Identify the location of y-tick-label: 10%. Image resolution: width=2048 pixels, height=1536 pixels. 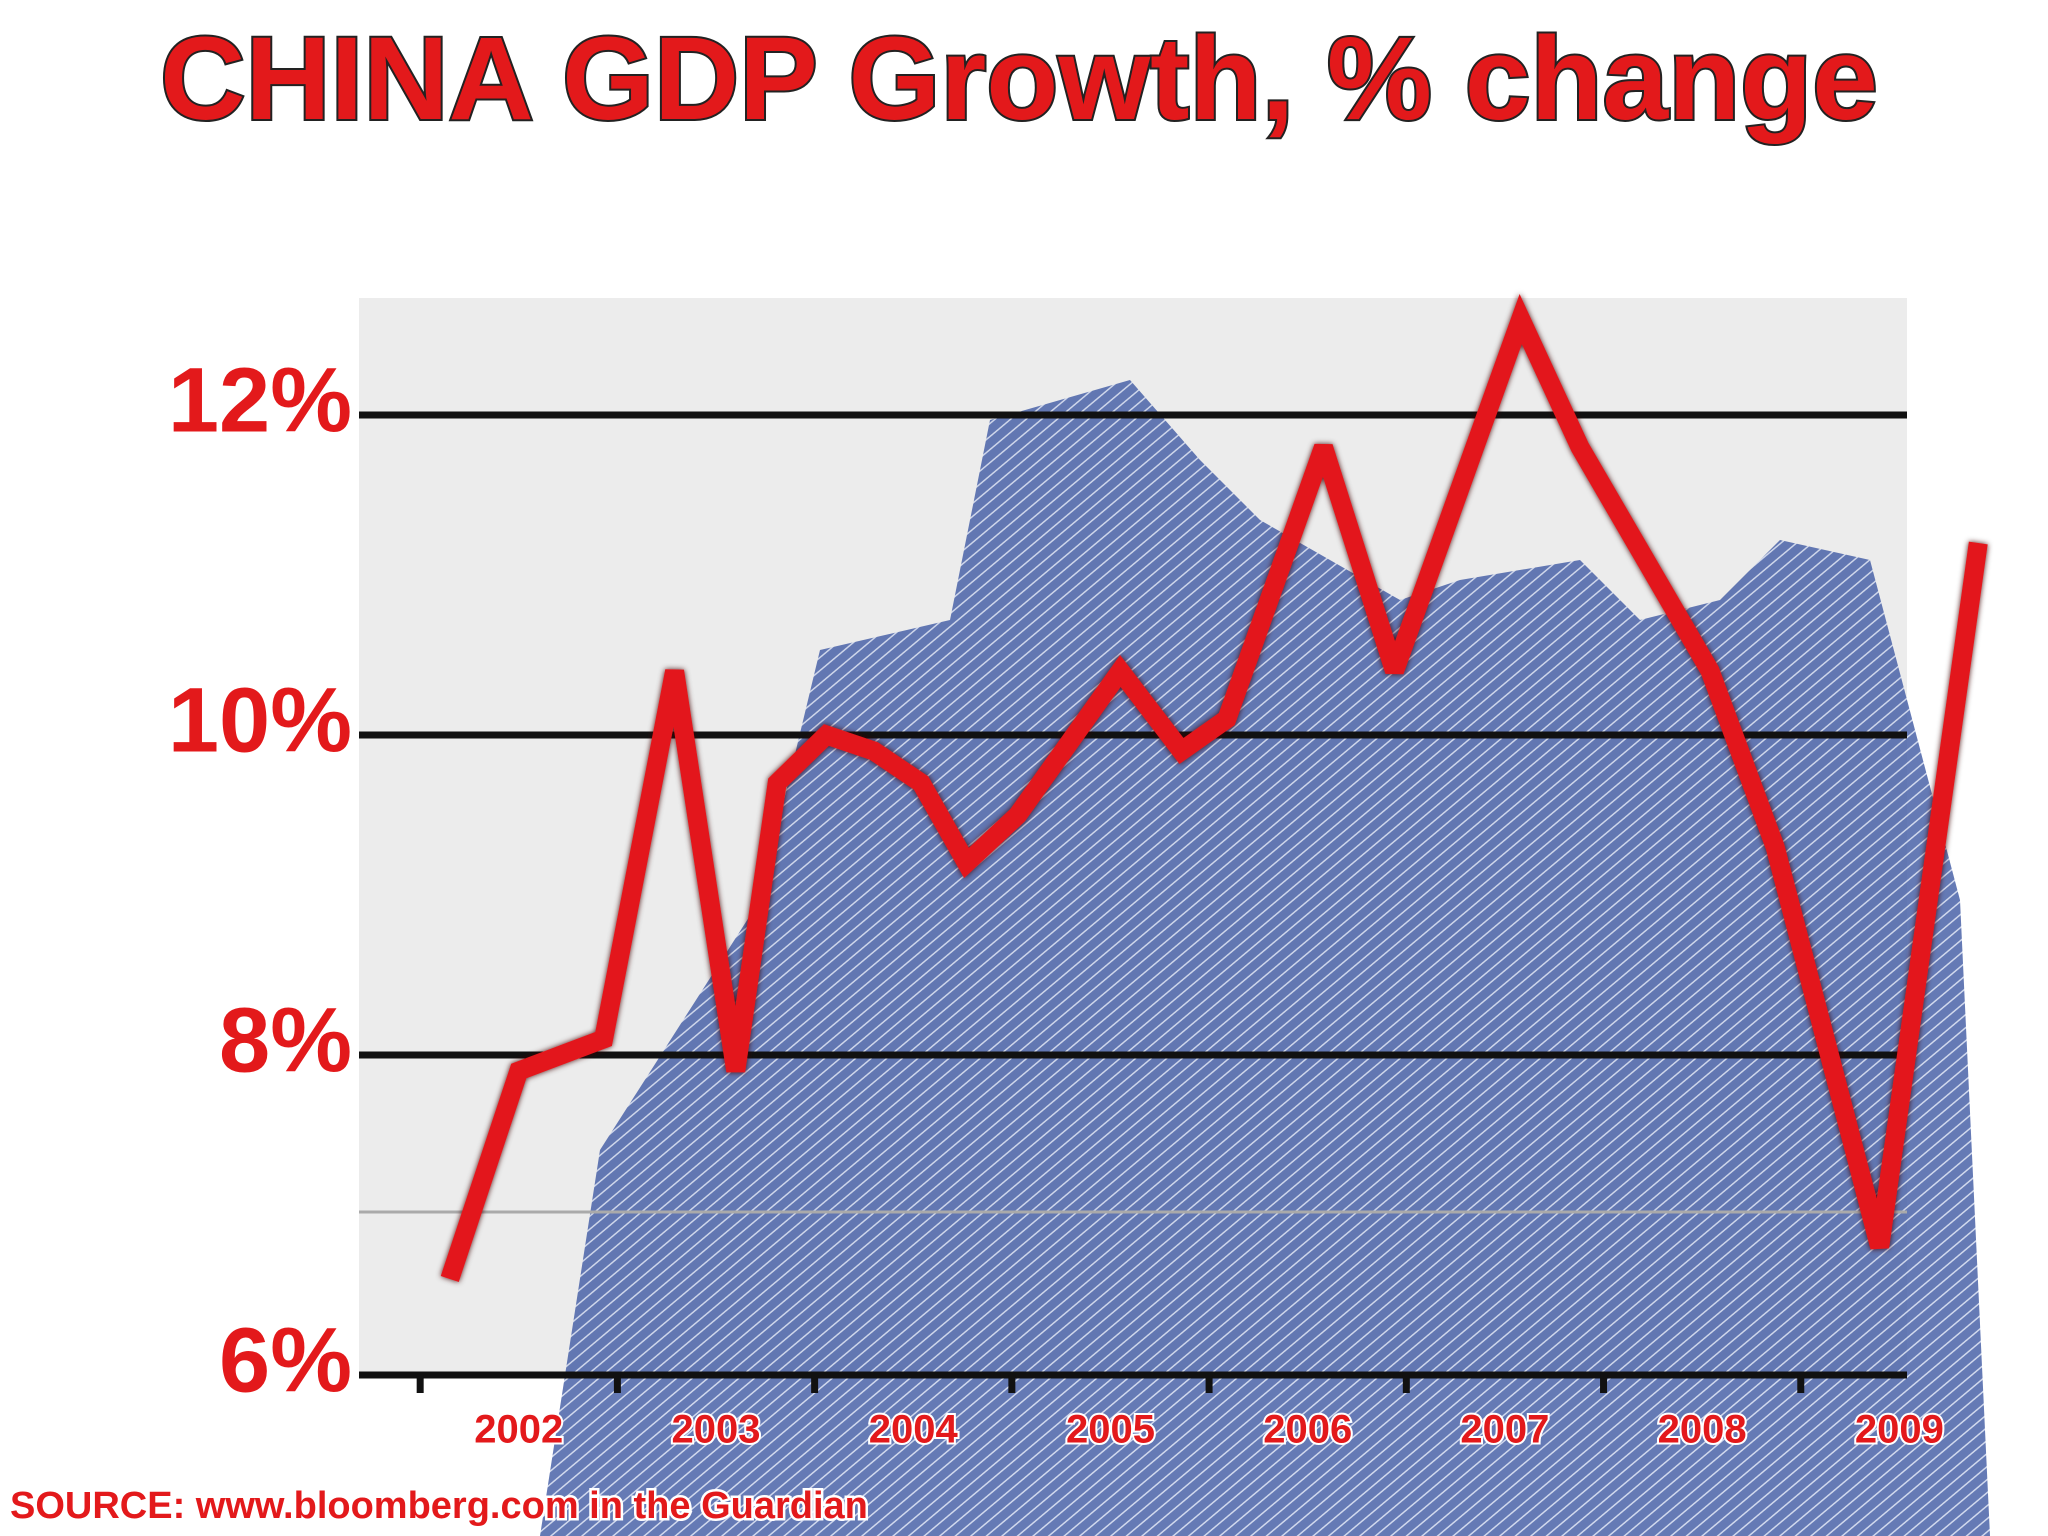
(260, 720).